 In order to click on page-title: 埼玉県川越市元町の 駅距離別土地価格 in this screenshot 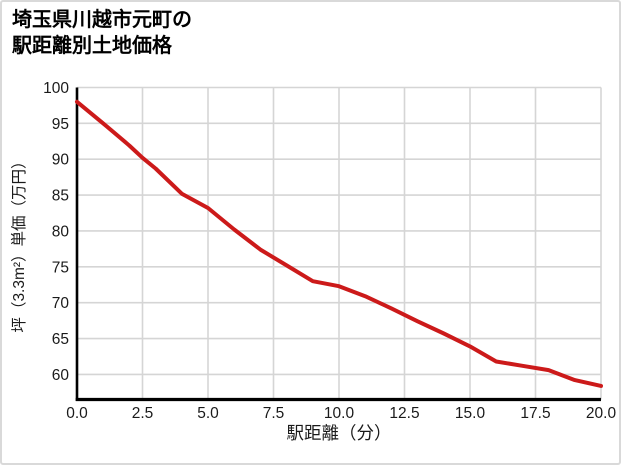, I will do `click(102, 33)`.